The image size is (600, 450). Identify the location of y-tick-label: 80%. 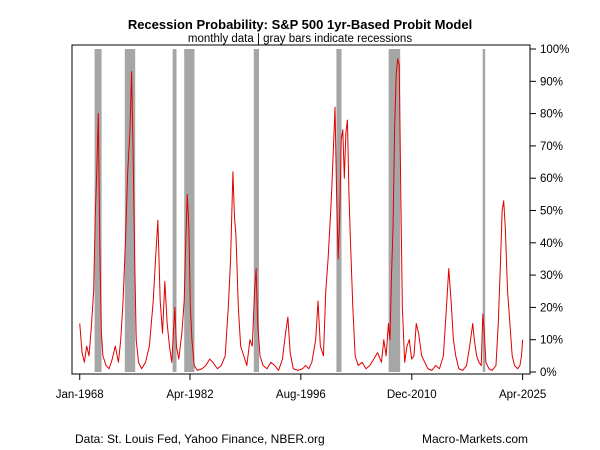
(551, 115).